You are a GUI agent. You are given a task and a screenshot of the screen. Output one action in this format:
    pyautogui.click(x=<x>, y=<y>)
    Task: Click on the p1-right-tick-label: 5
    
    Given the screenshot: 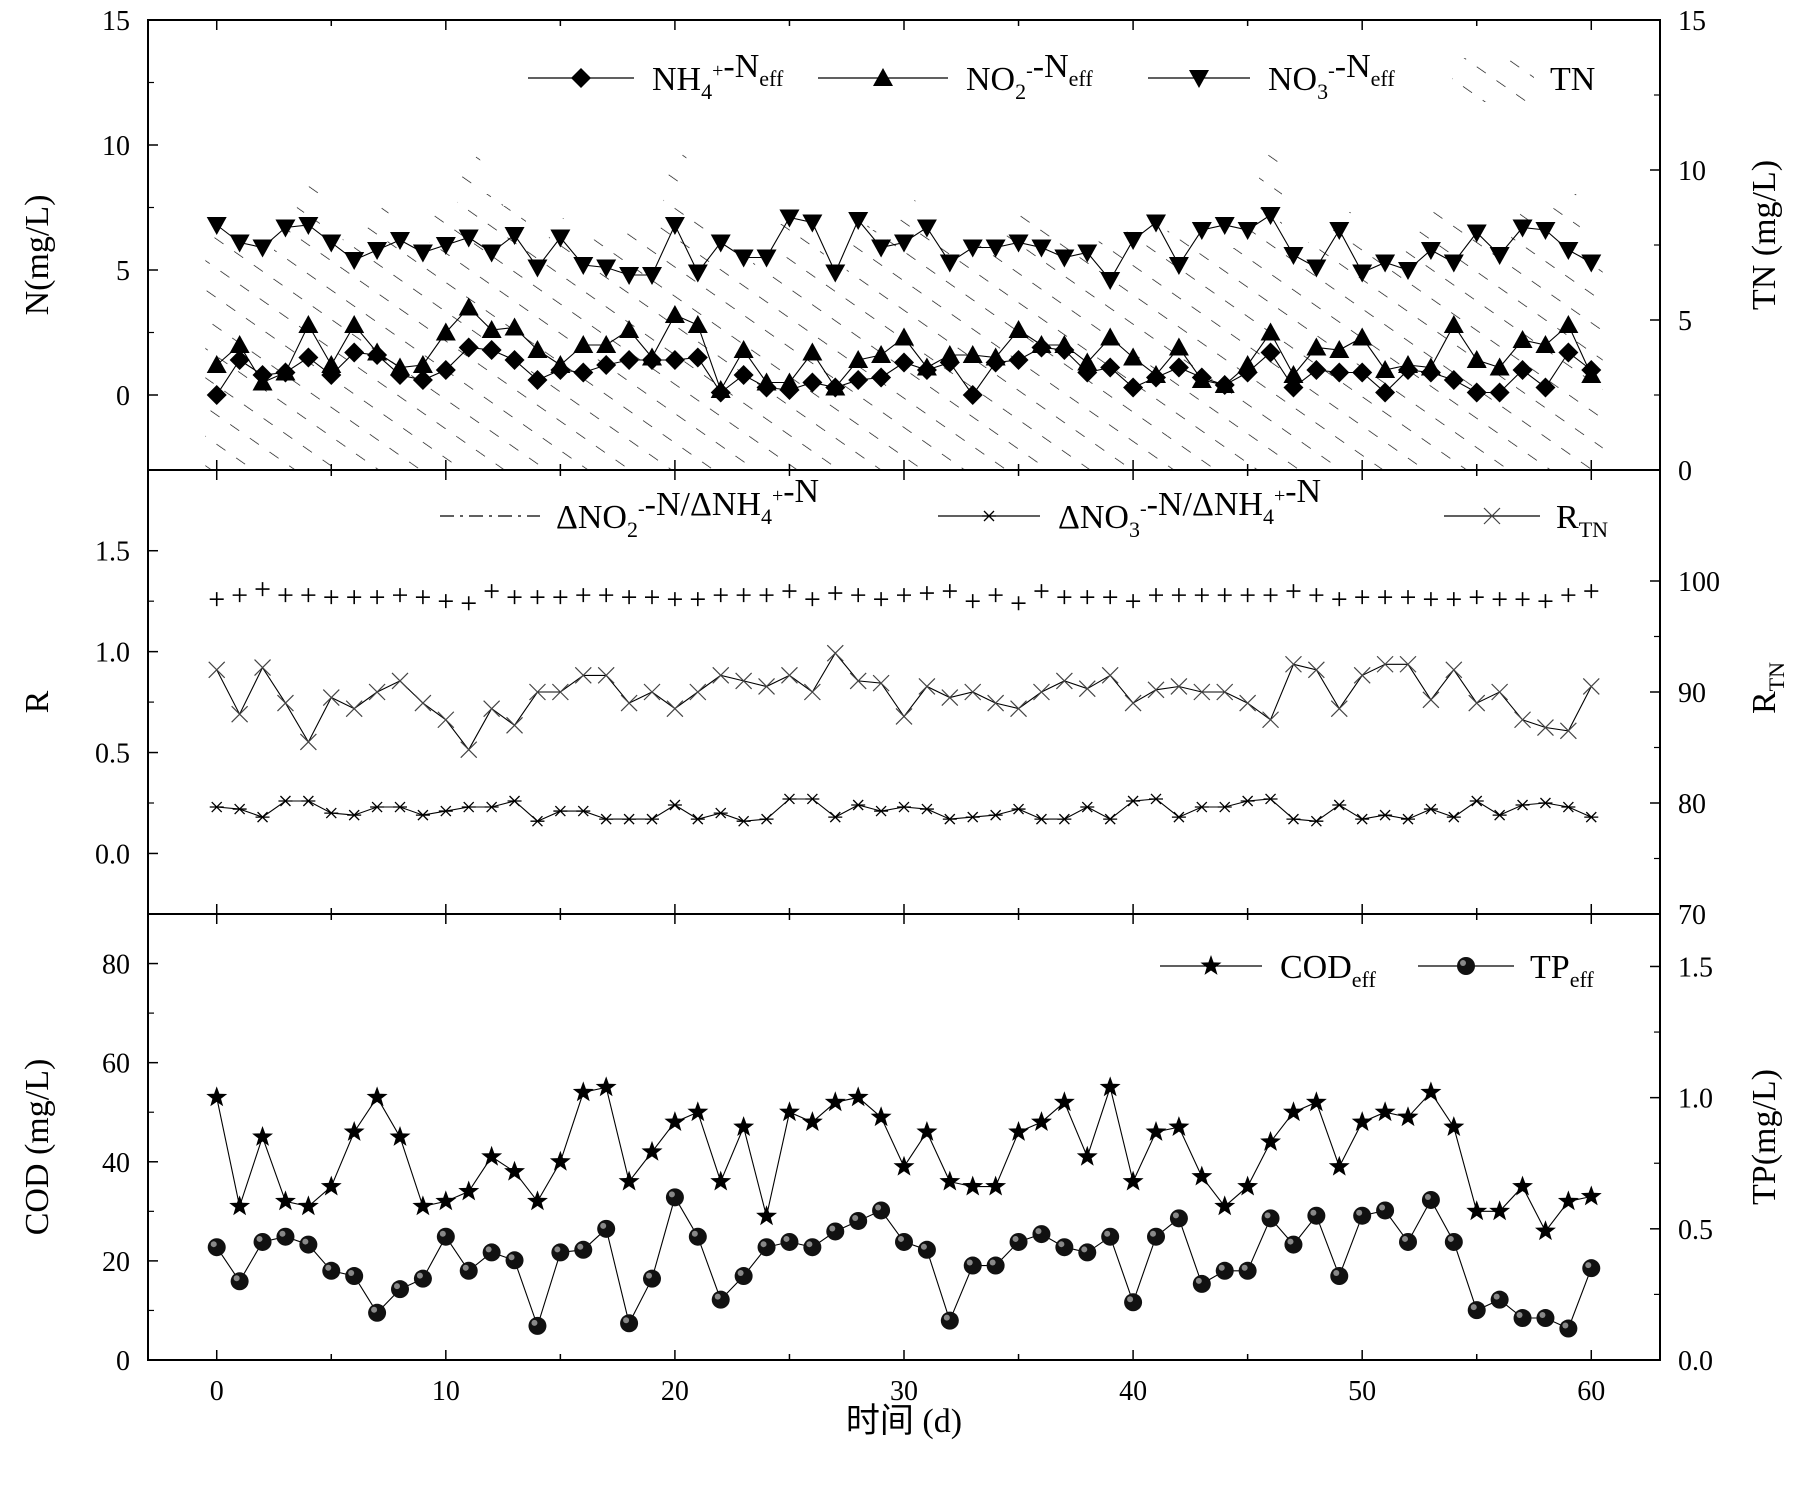 What is the action you would take?
    pyautogui.click(x=1685, y=321)
    